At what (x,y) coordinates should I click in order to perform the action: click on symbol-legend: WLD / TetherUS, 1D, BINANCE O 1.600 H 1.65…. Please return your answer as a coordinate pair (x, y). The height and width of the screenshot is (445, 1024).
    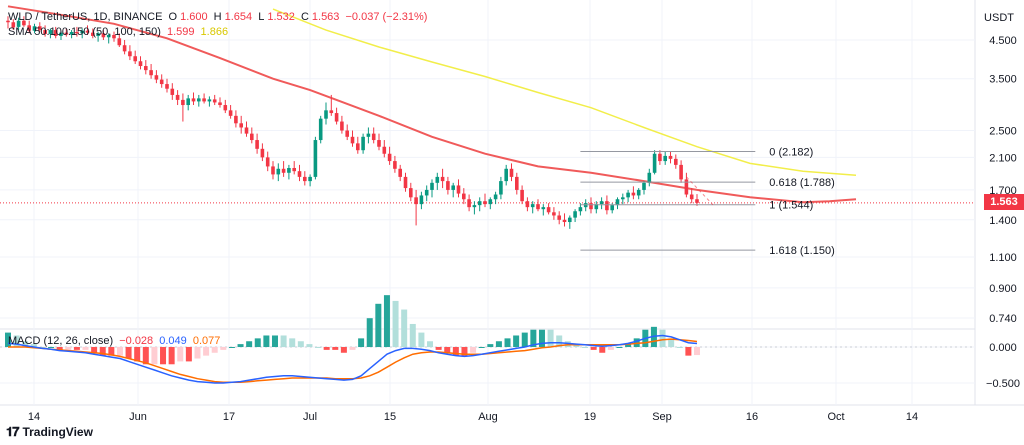
    Looking at the image, I should click on (219, 17).